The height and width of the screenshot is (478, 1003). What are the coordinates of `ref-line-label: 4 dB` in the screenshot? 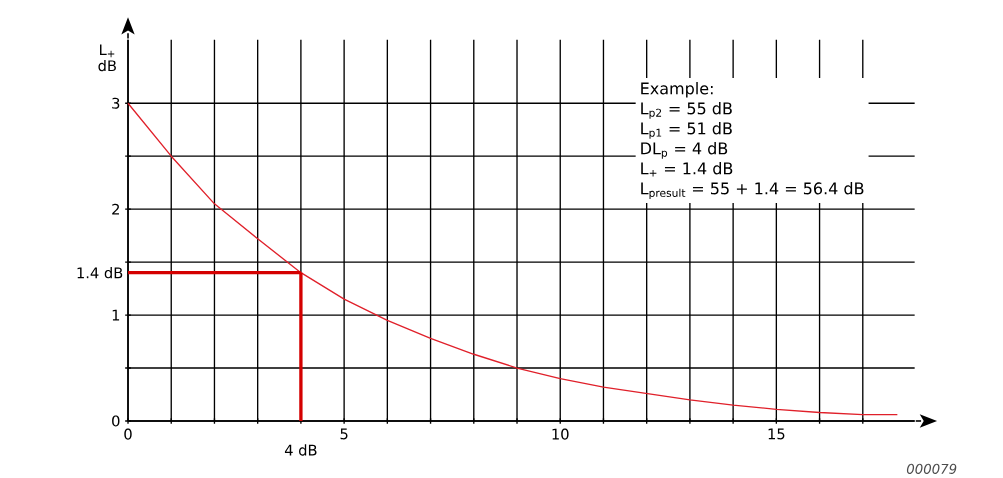 It's located at (300, 450).